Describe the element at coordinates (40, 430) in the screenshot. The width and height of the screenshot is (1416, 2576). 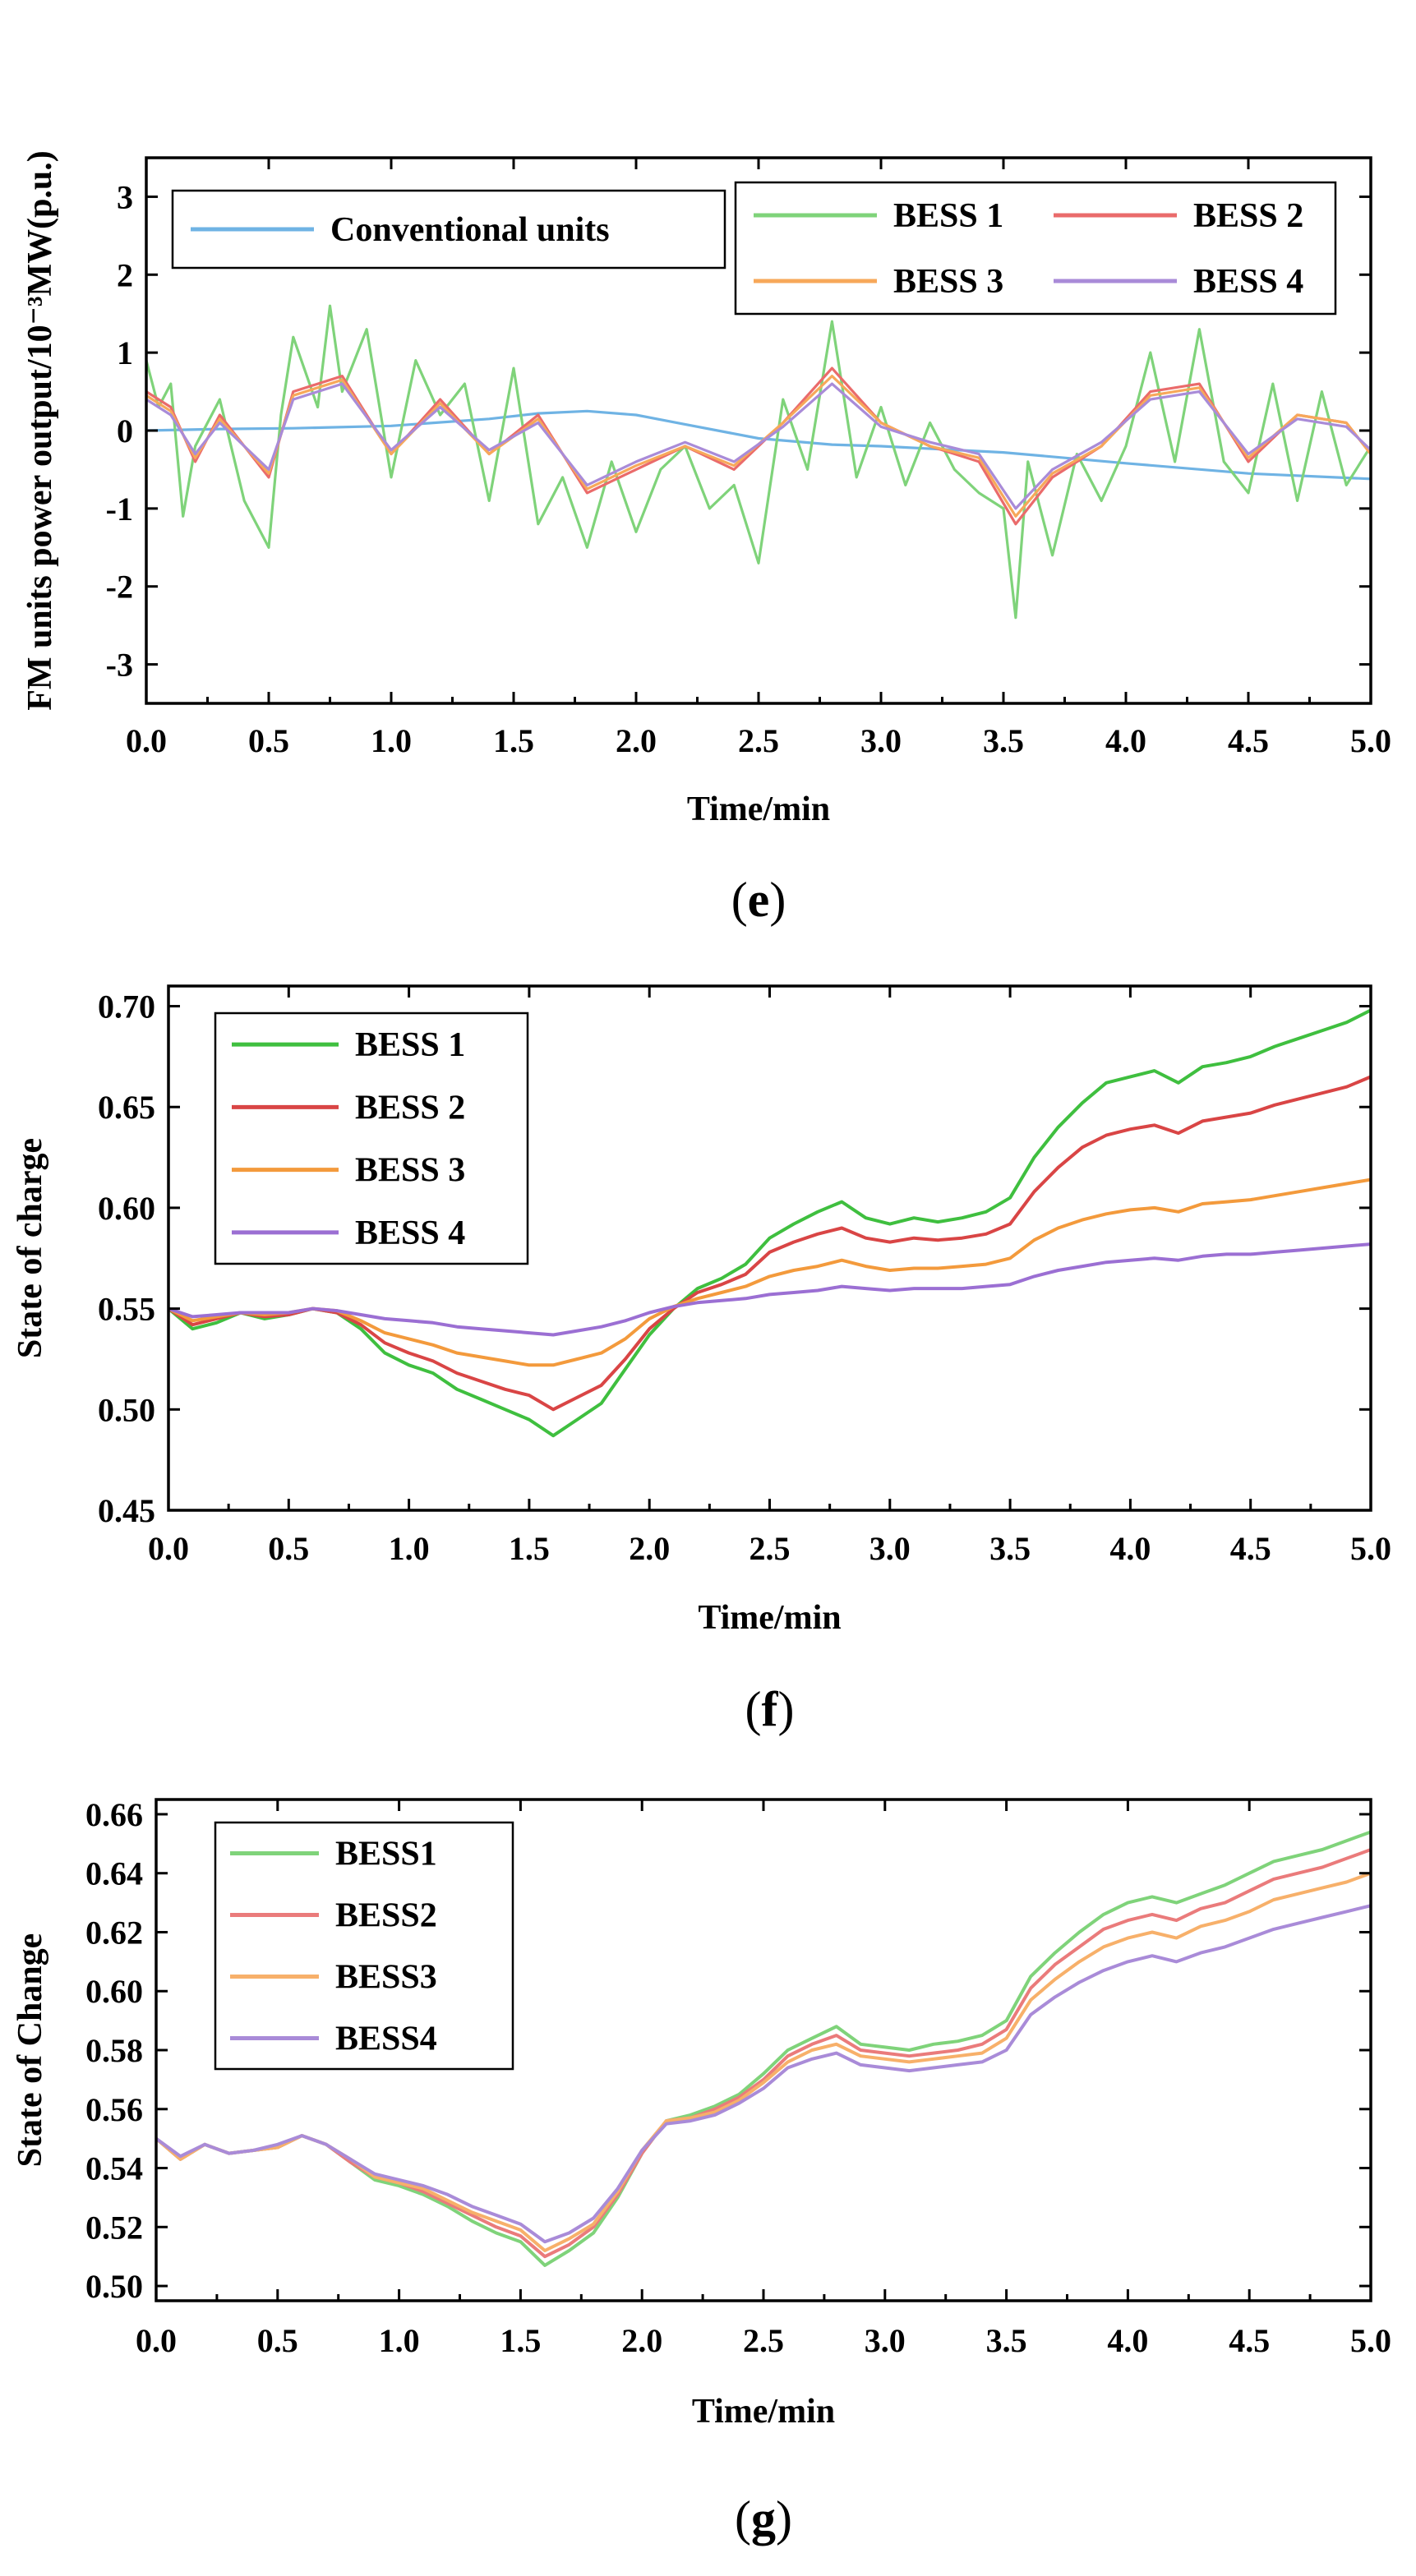
I see `y-axis-title: FM units power output/10⁻³MW(p.u.)` at that location.